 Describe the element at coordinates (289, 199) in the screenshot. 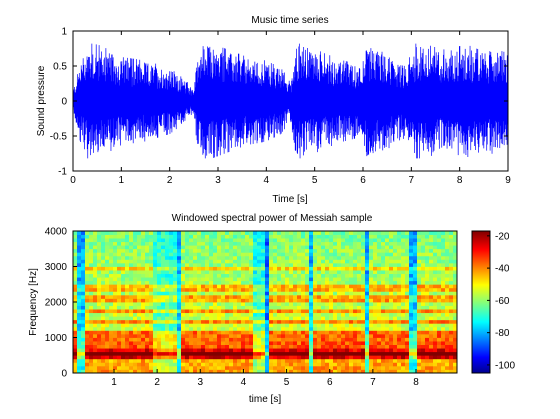

I see `time-series-x-label: Time [s]` at that location.